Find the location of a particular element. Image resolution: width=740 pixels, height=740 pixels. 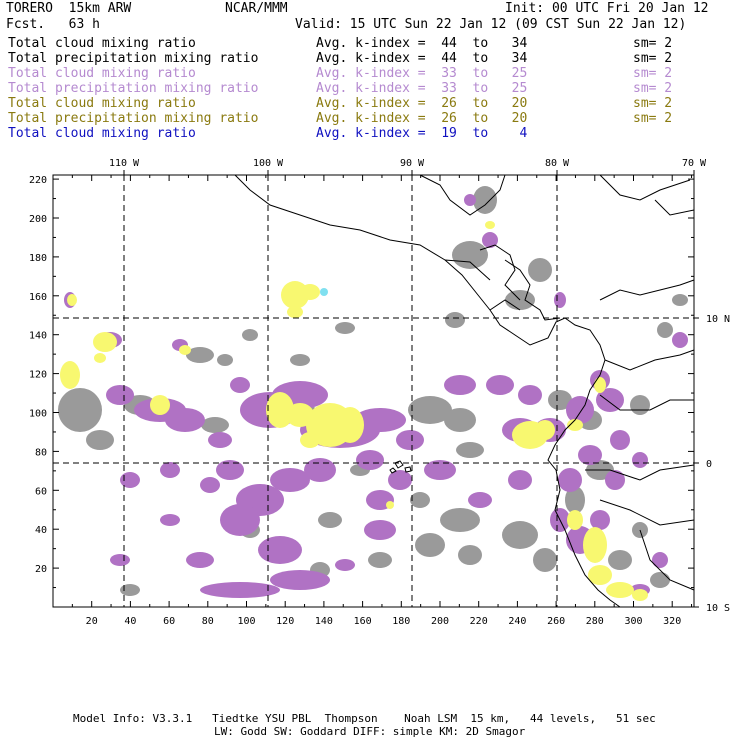

init-time: Init: 00 UTC Fri 20 Jan 12 is located at coordinates (607, 8).